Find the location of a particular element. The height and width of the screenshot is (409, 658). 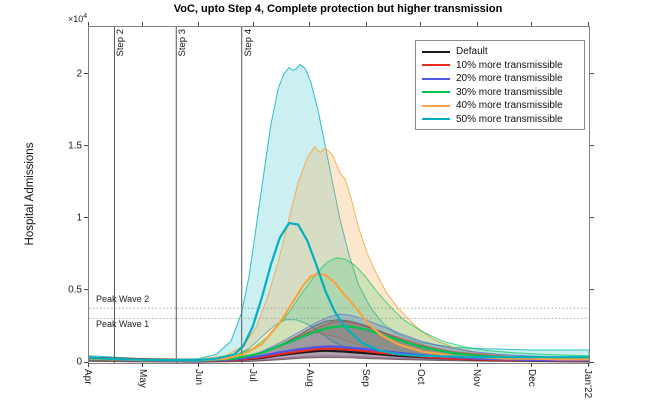

peak-wave-label: Peak Wave 2 is located at coordinates (123, 299).